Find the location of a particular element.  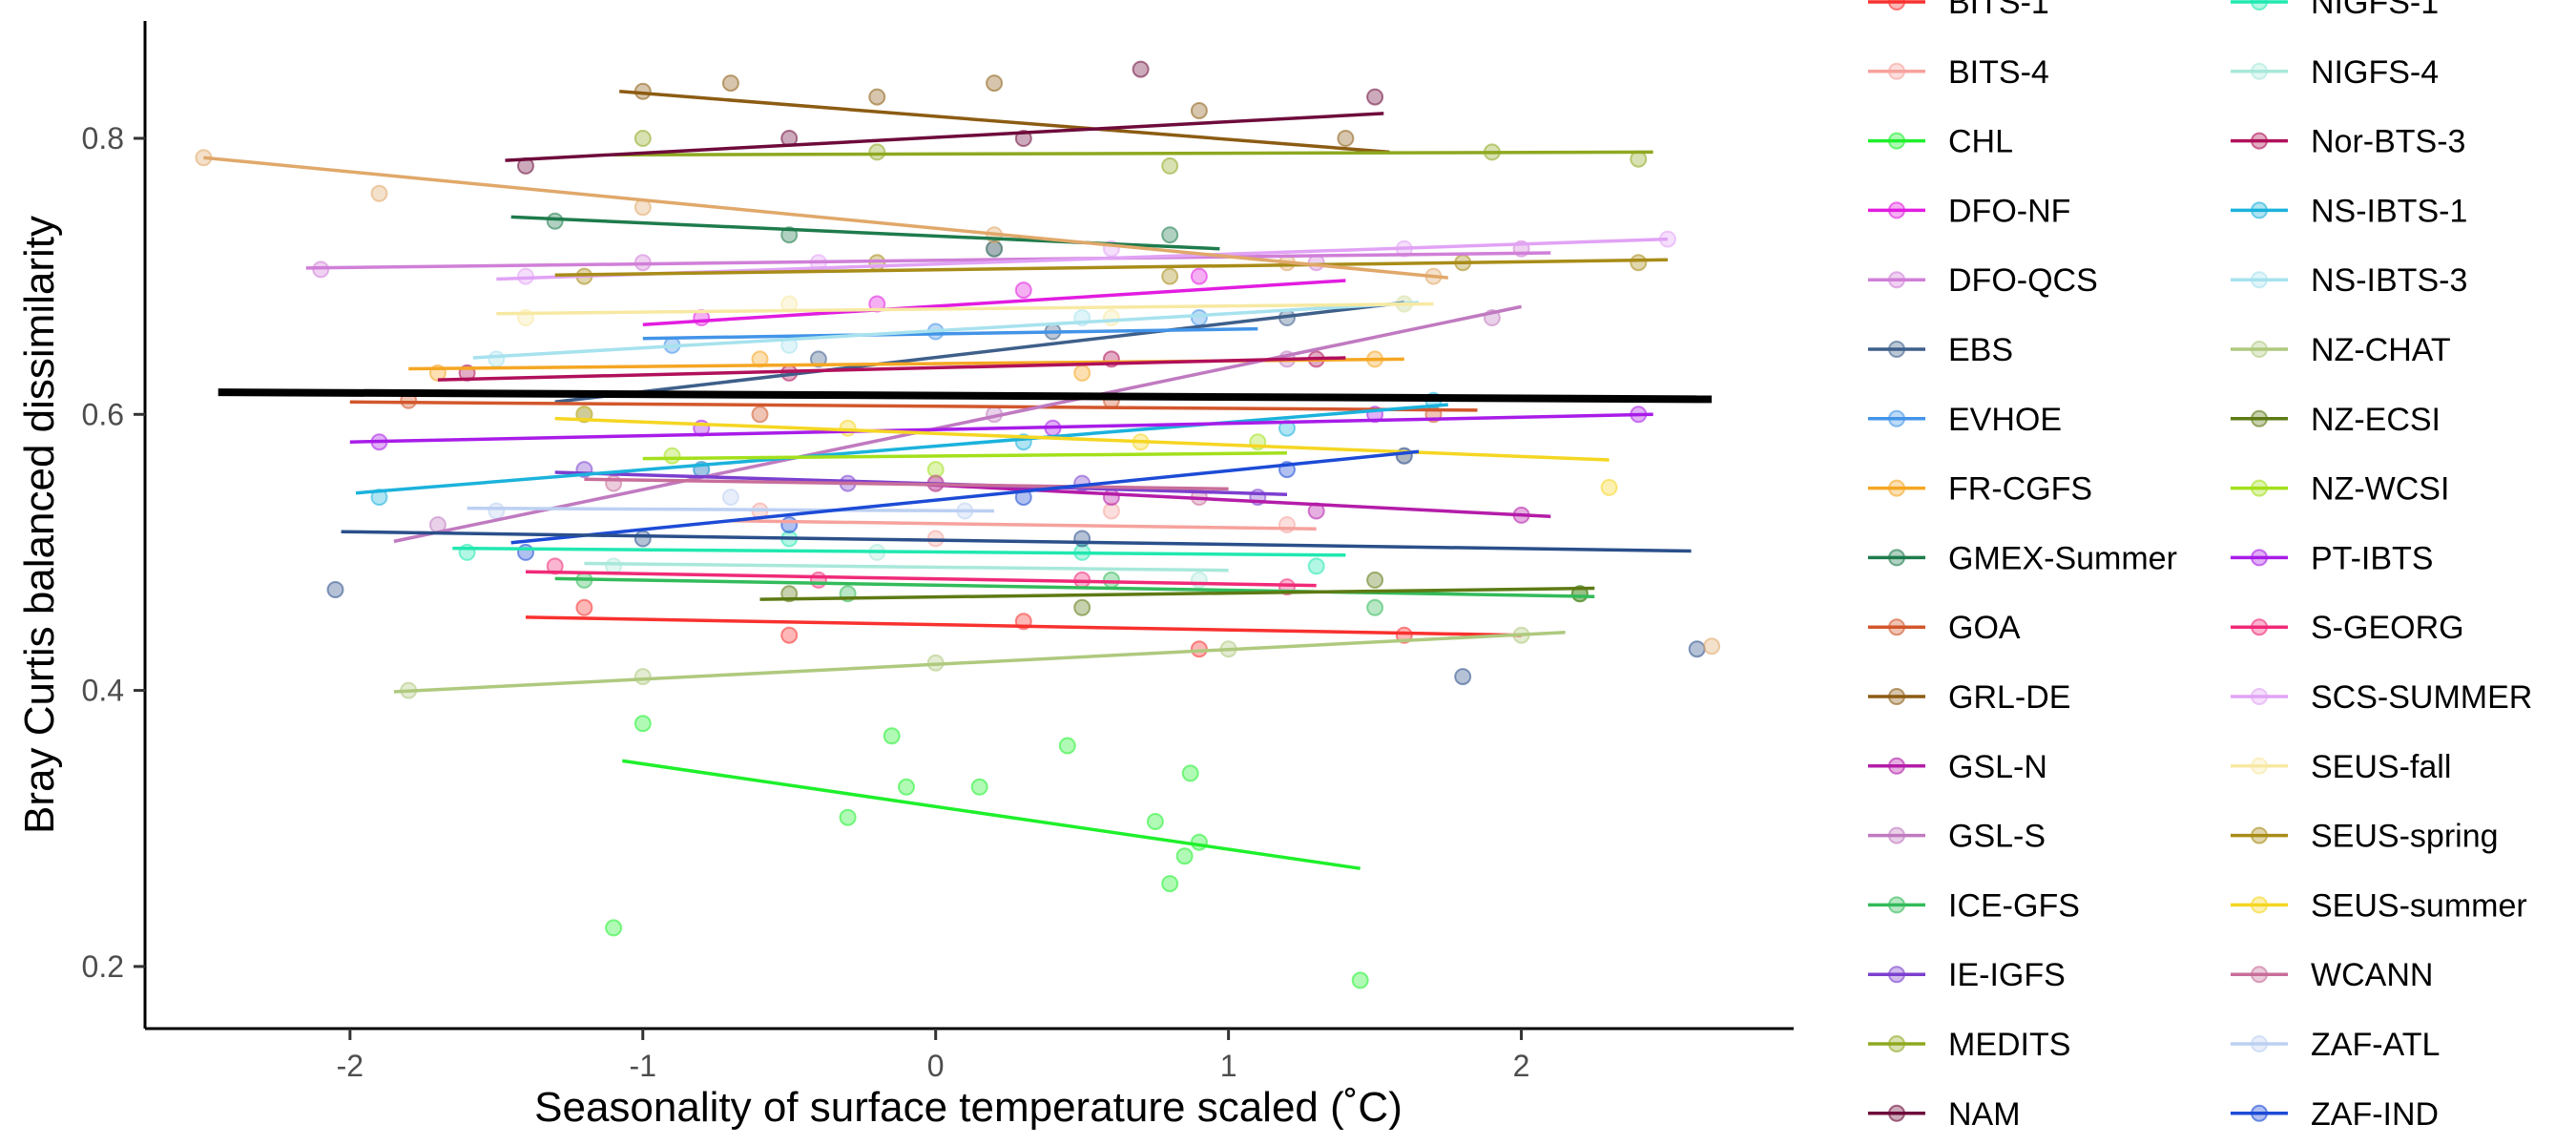

legend-label: GMEX-Summer is located at coordinates (2062, 558).